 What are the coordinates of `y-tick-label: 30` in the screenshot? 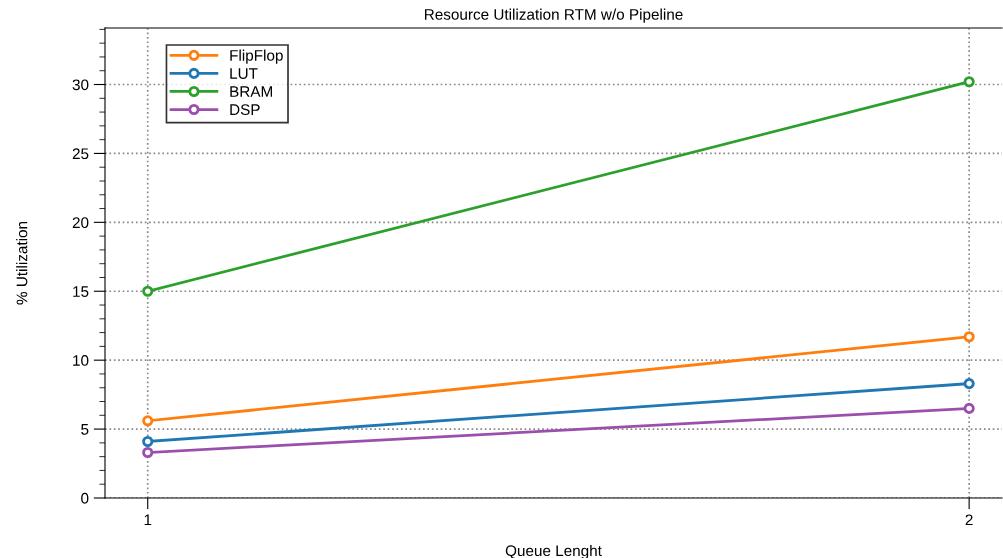 It's located at (80, 85).